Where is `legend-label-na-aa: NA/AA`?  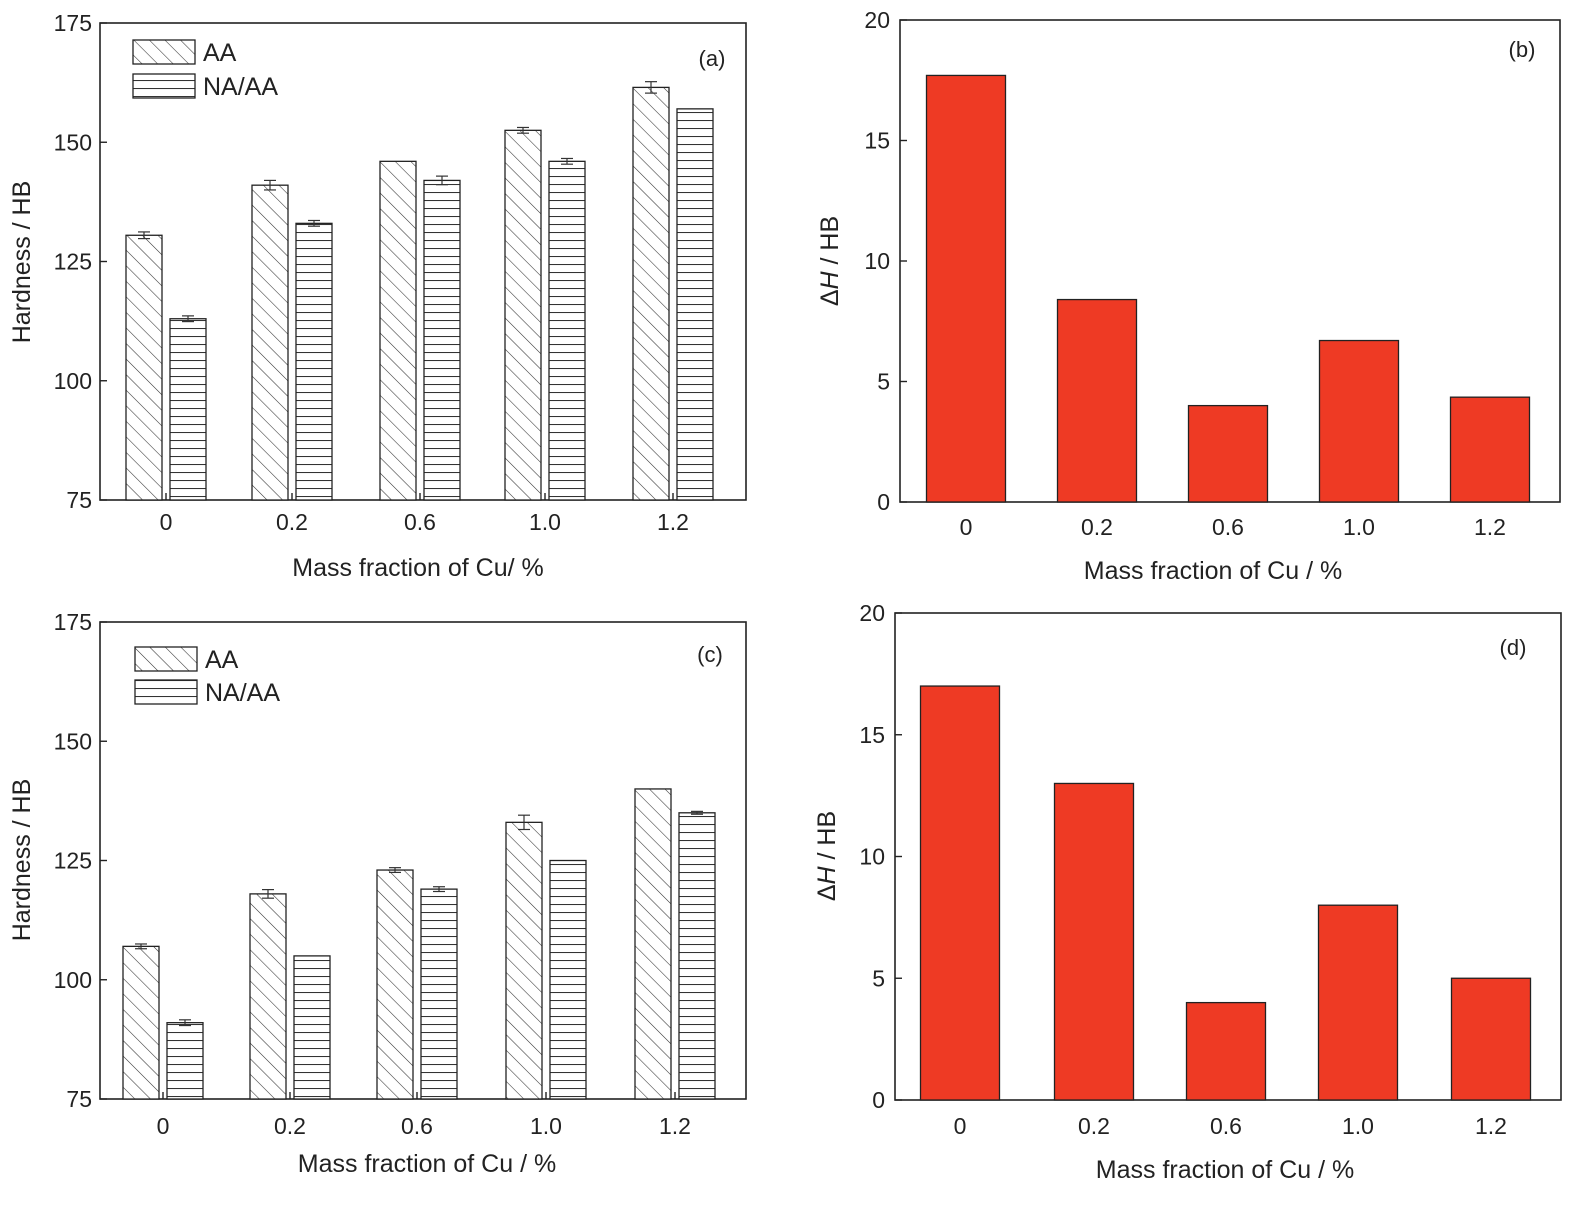 legend-label-na-aa: NA/AA is located at coordinates (242, 693).